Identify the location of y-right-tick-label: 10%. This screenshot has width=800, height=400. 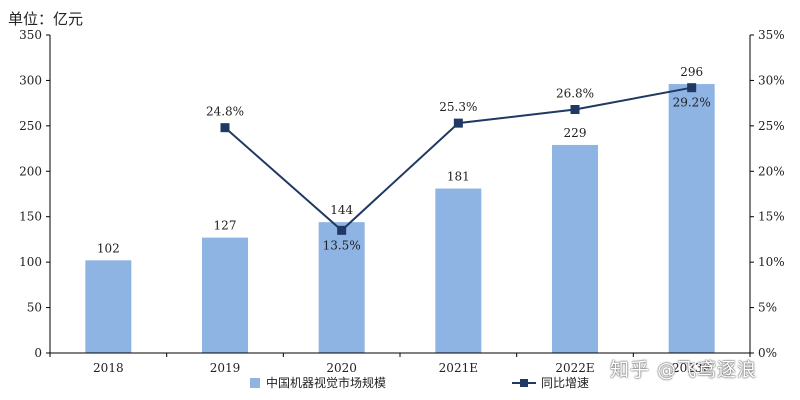
(771, 262).